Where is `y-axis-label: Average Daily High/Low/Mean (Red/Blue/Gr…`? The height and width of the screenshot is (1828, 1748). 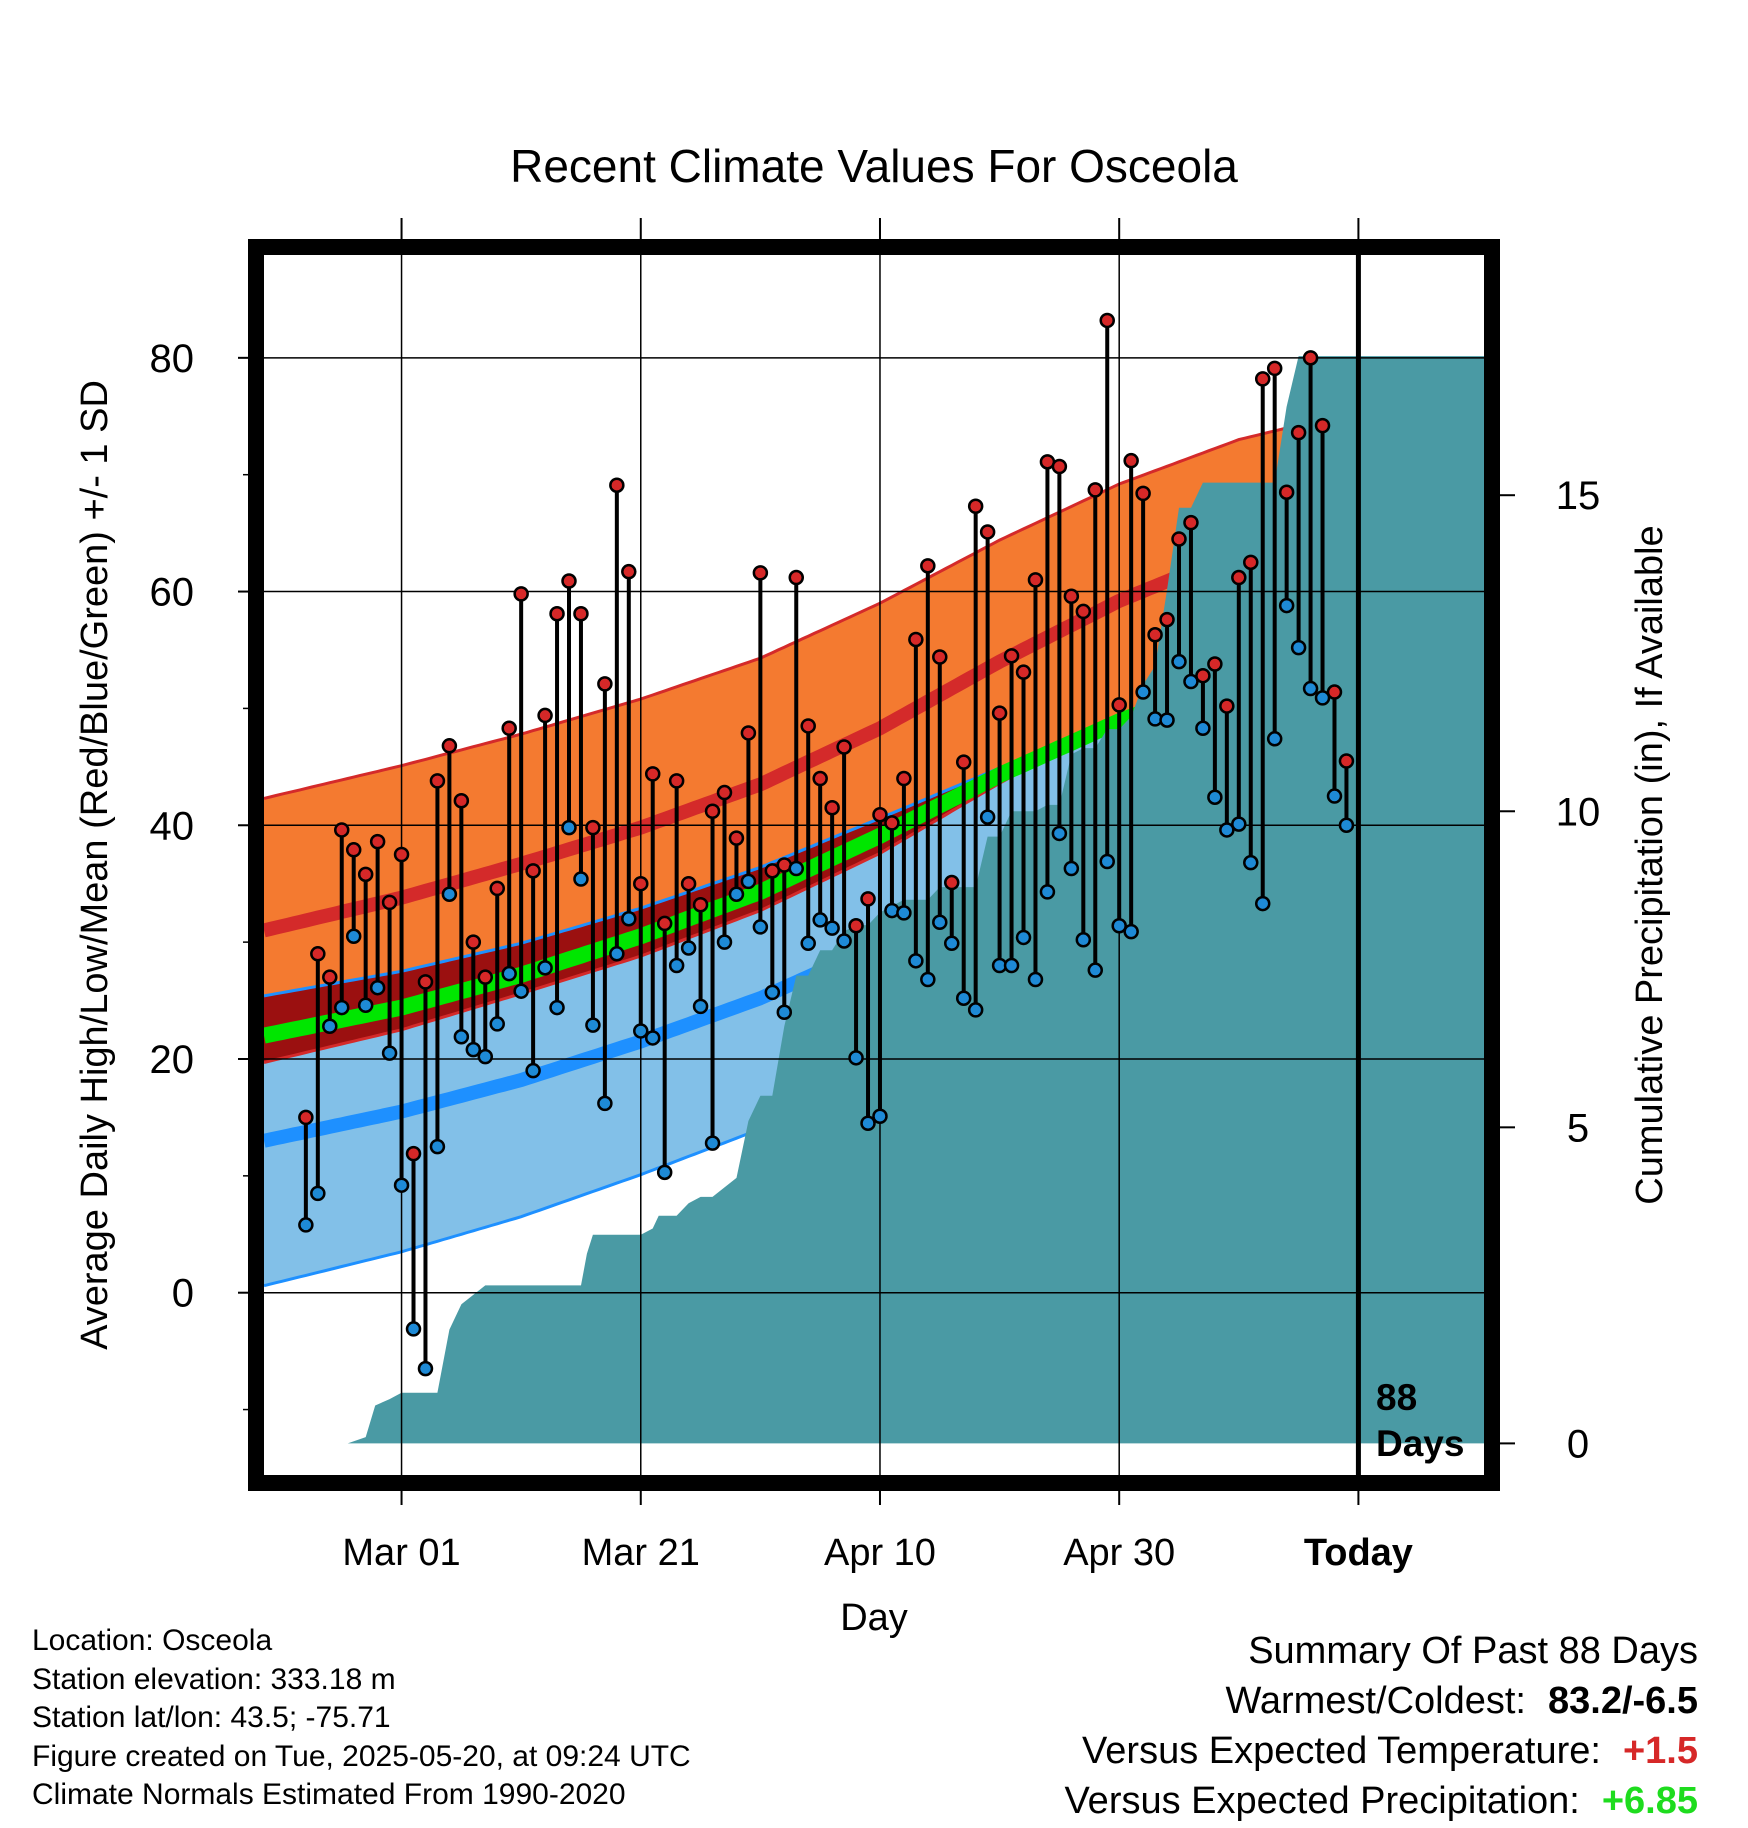
y-axis-label: Average Daily High/Low/Mean (Red/Blue/Gr… is located at coordinates (95, 865).